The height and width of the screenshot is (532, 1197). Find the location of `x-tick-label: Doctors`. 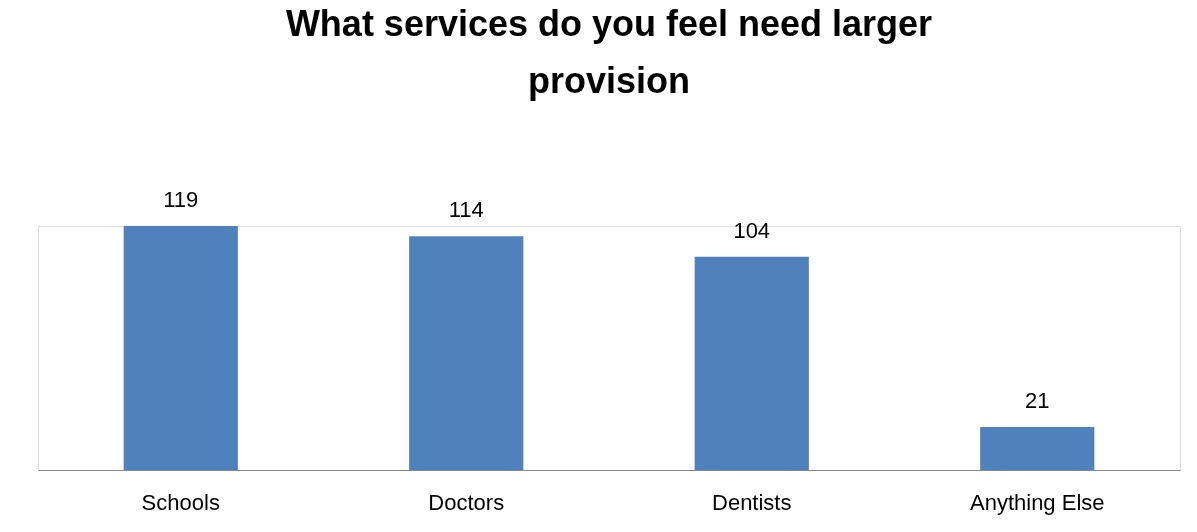

x-tick-label: Doctors is located at coordinates (466, 502).